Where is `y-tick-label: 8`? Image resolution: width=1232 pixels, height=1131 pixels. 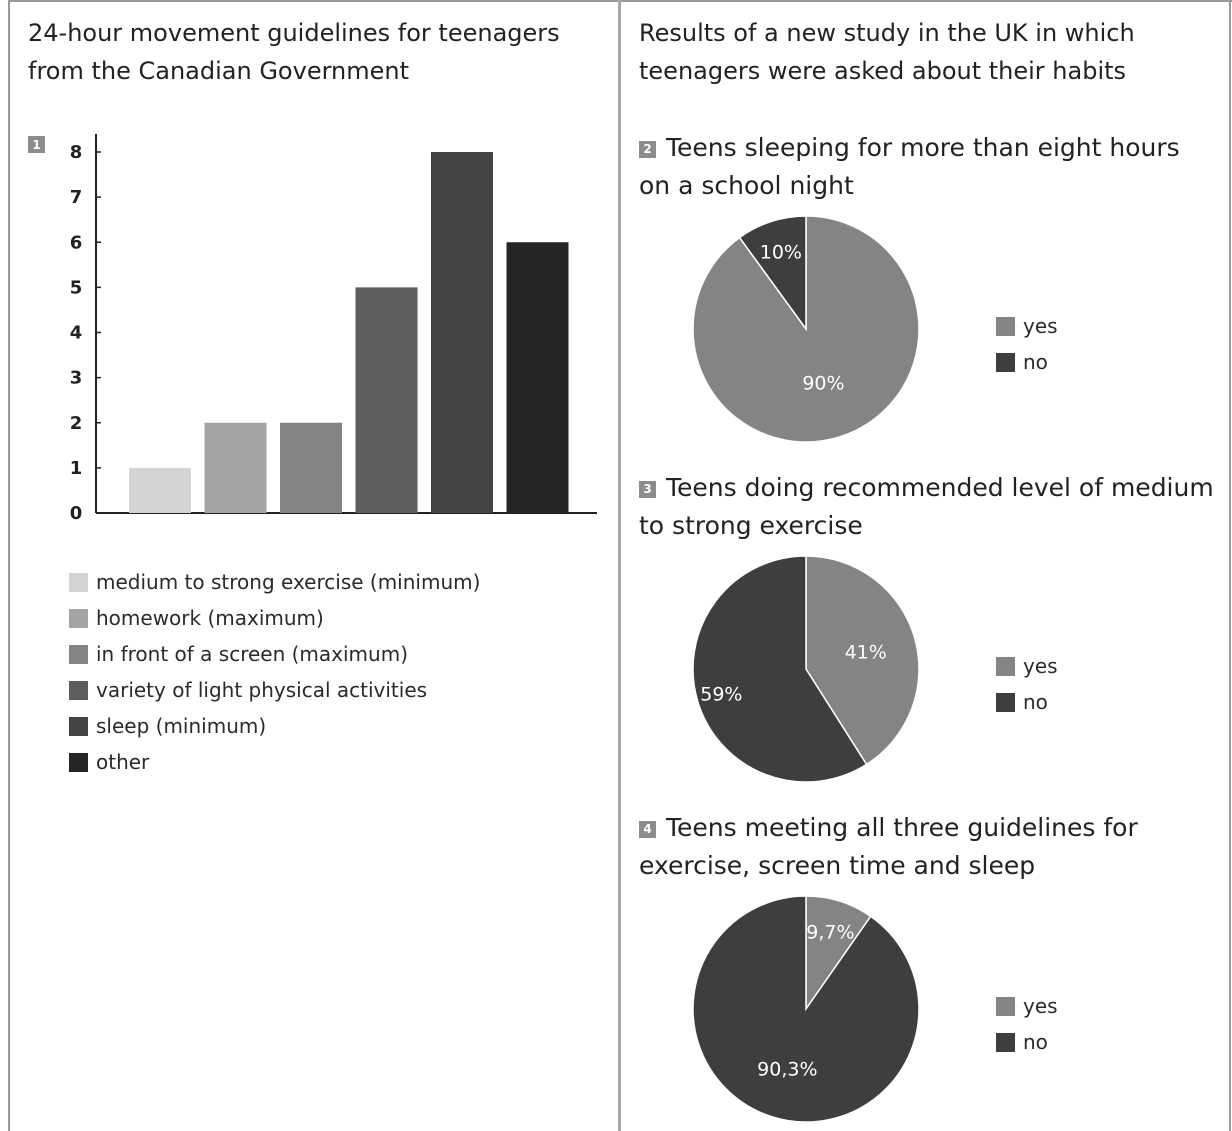 y-tick-label: 8 is located at coordinates (76, 152).